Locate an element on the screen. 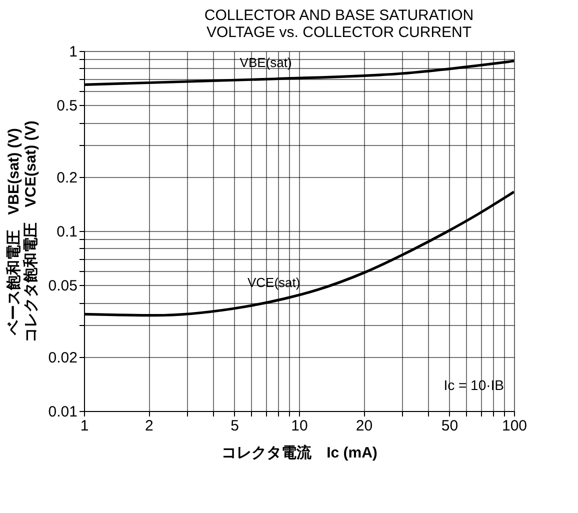 The image size is (578, 513). text: コレクタ飽和電圧 VCE(sat) (V) is located at coordinates (31, 231).